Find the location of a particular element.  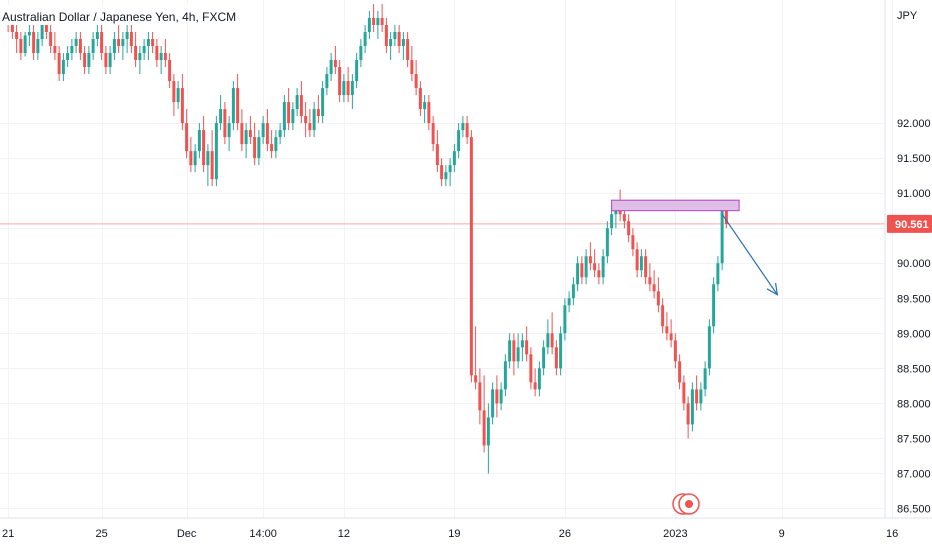

y-tick-label: 89.000 is located at coordinates (914, 334).